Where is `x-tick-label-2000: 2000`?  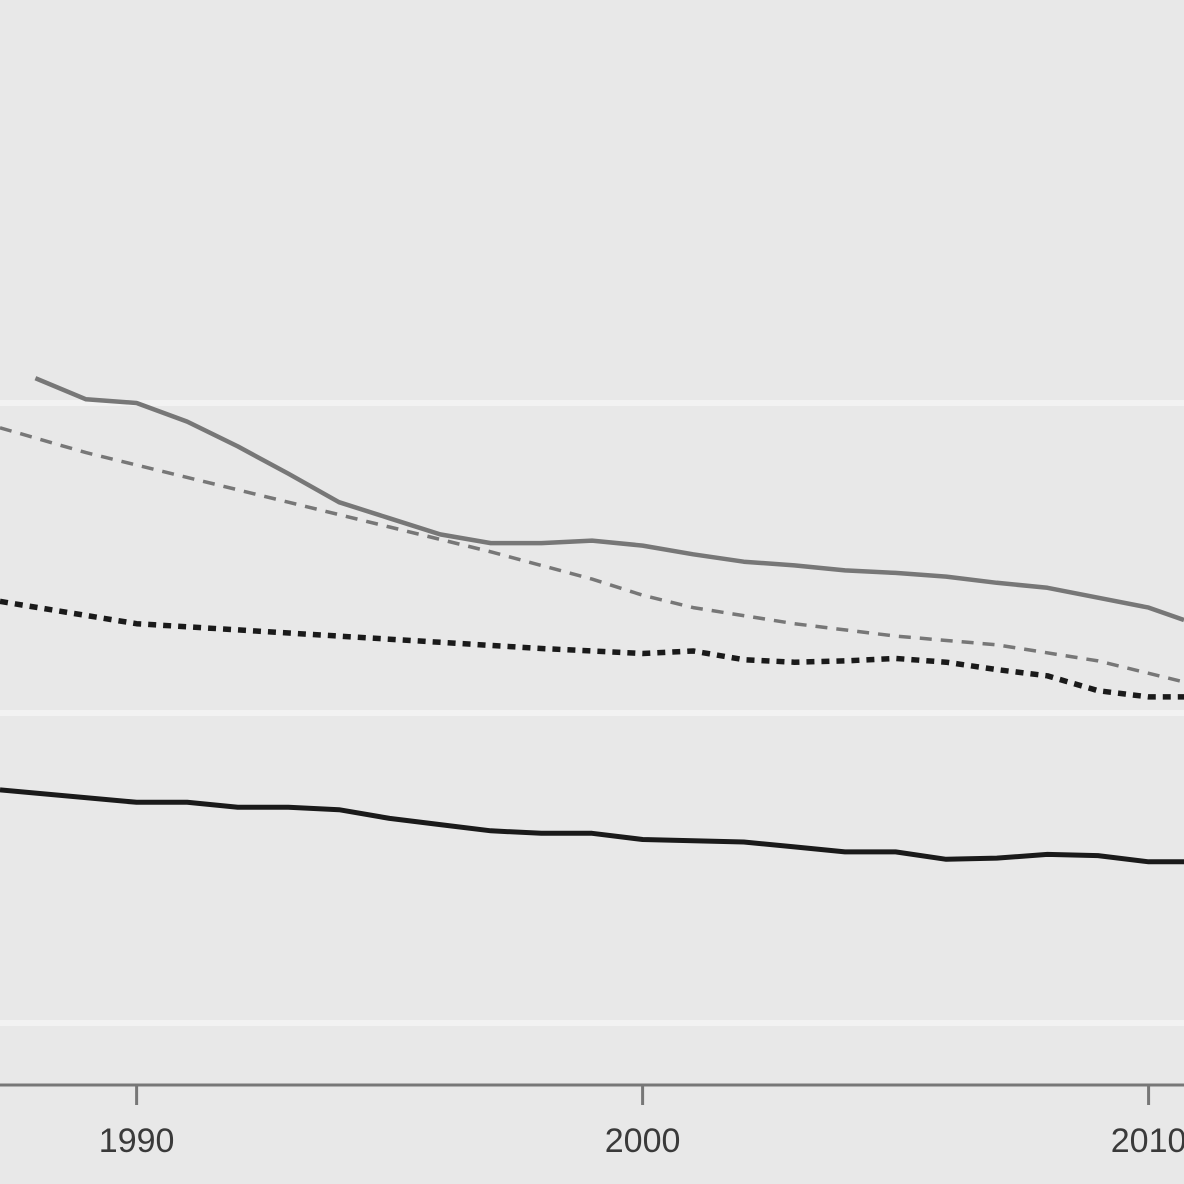 x-tick-label-2000: 2000 is located at coordinates (643, 1141).